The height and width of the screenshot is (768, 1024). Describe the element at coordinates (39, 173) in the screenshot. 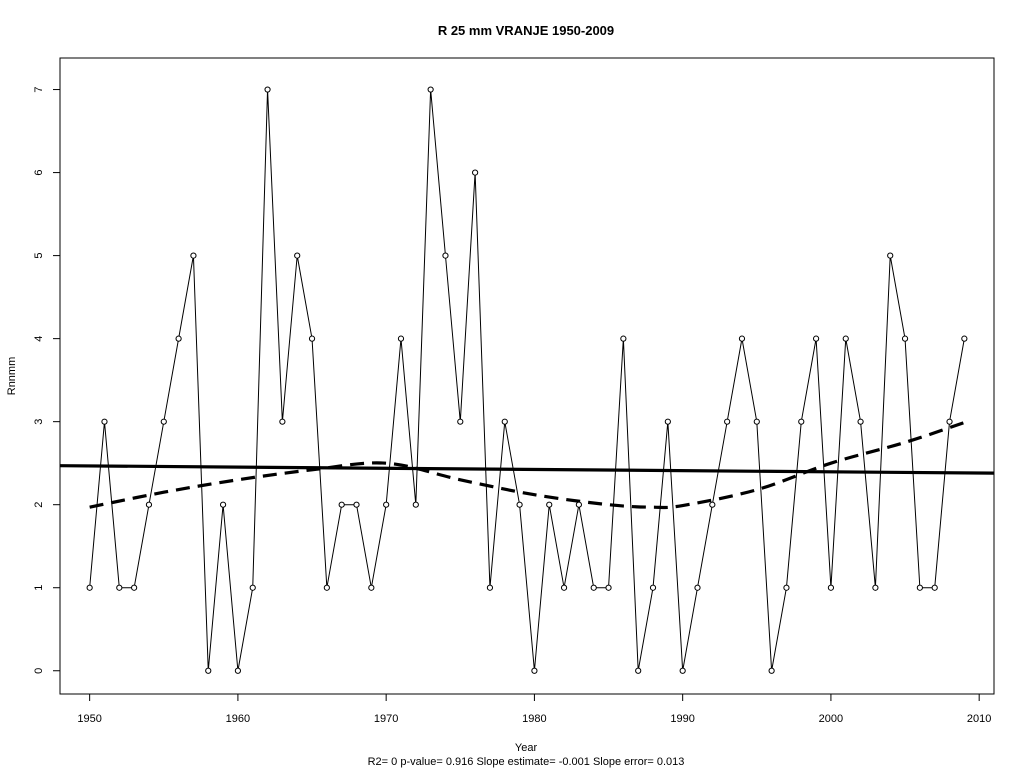

I see `y-tick-label: 6` at that location.